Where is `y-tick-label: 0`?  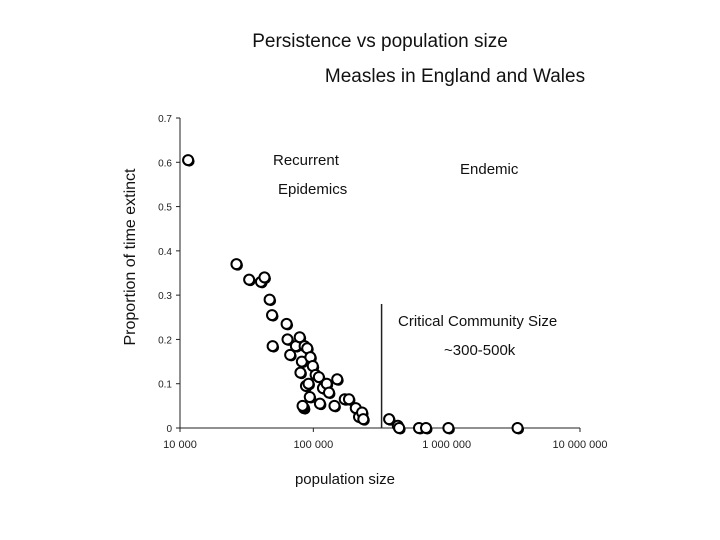
y-tick-label: 0 is located at coordinates (169, 429).